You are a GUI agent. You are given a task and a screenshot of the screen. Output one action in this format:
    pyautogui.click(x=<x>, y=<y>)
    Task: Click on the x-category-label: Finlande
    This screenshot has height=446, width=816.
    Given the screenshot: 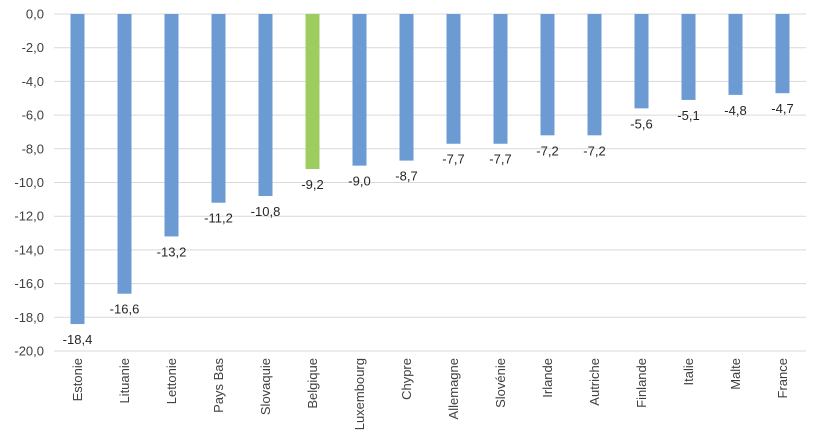 What is the action you would take?
    pyautogui.click(x=641, y=383)
    